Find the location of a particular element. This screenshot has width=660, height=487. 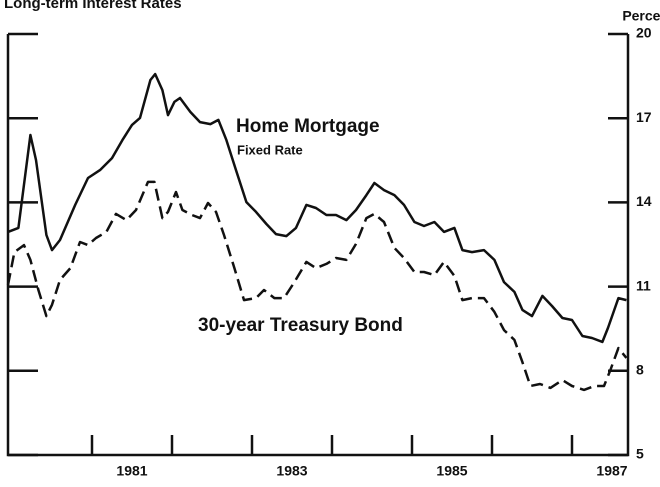

chart-title: Long-term Interest Rates is located at coordinates (93, 6).